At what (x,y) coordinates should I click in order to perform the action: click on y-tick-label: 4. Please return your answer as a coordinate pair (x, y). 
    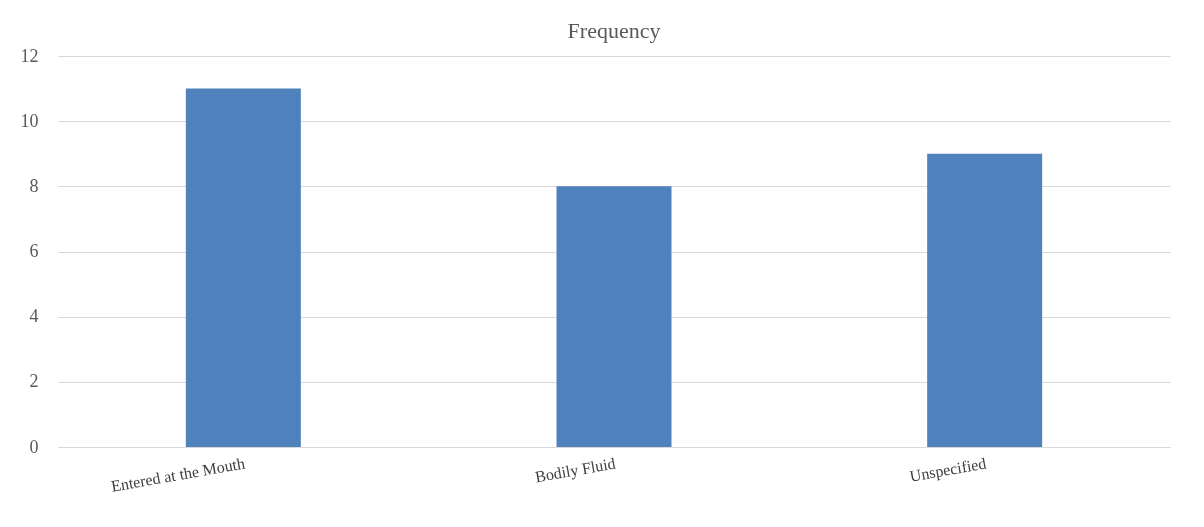
    Looking at the image, I should click on (34, 316).